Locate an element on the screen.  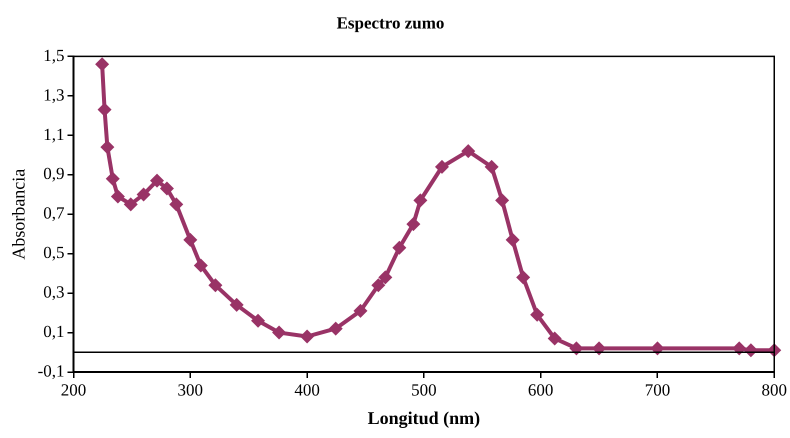
y-tick-label: 1,5 is located at coordinates (54, 55).